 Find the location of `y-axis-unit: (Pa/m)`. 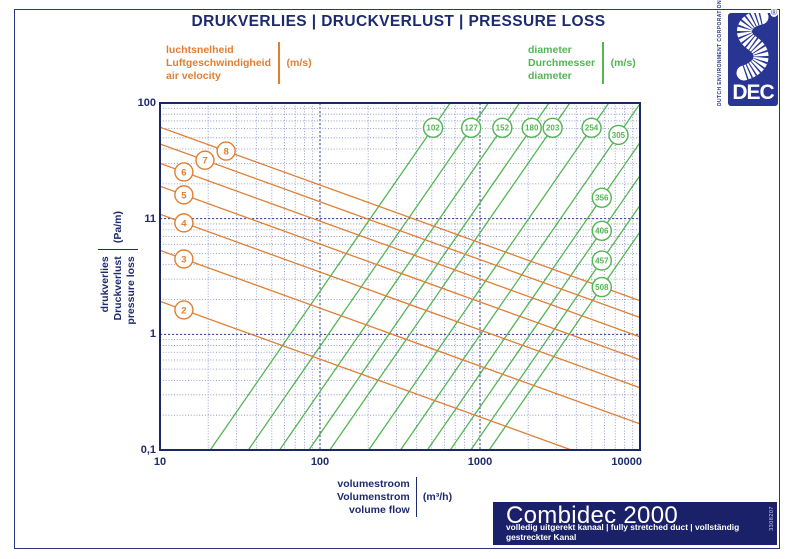

y-axis-unit: (Pa/m) is located at coordinates (118, 227).